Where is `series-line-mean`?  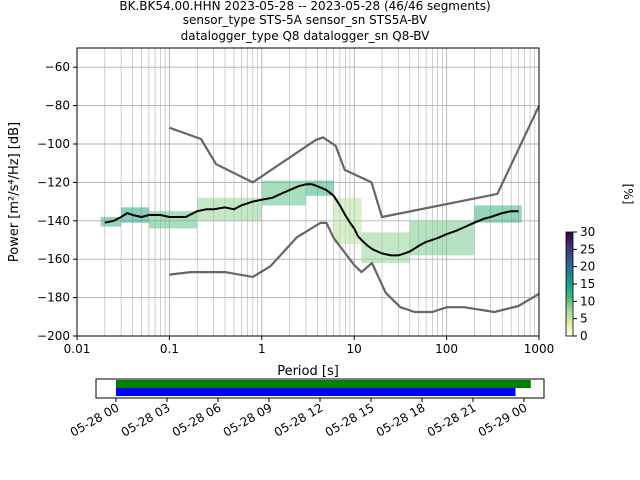
series-line-mean is located at coordinates (311, 220).